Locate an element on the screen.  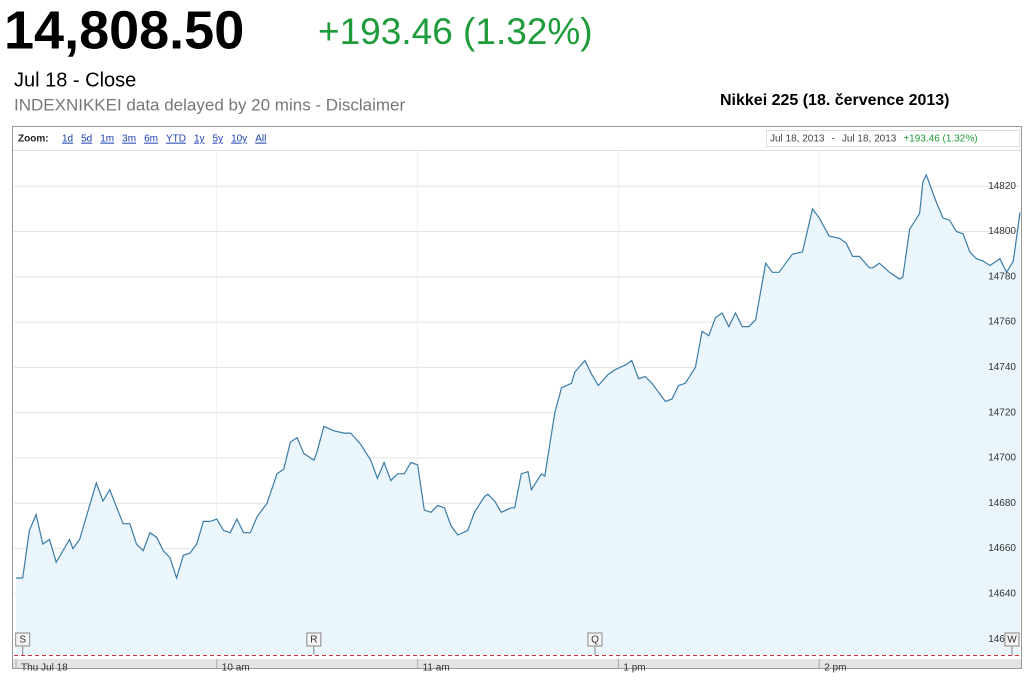
zoom-option: 1d is located at coordinates (67, 139).